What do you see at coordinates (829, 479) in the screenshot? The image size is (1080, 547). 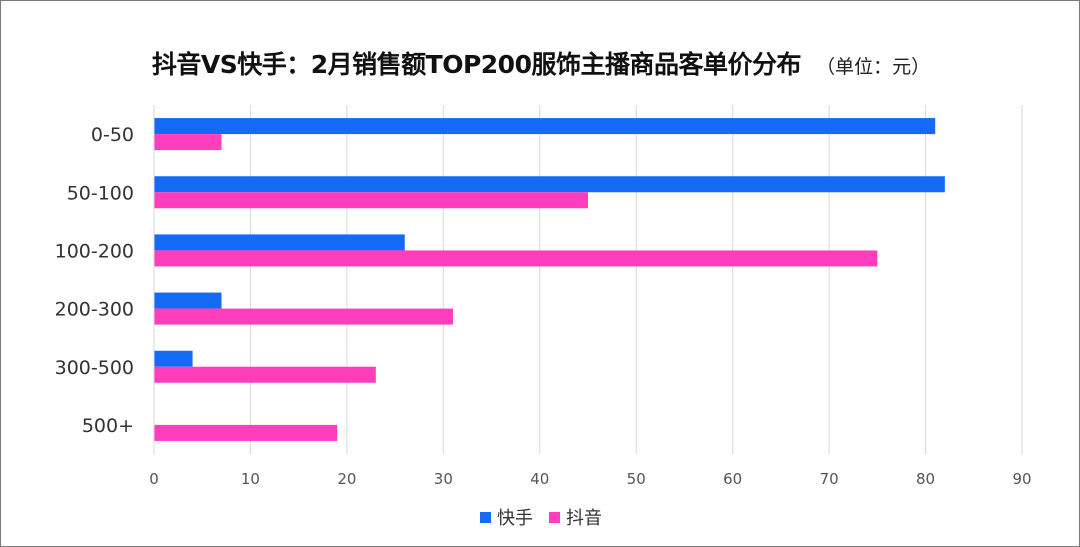 I see `x-tick-label: 70` at bounding box center [829, 479].